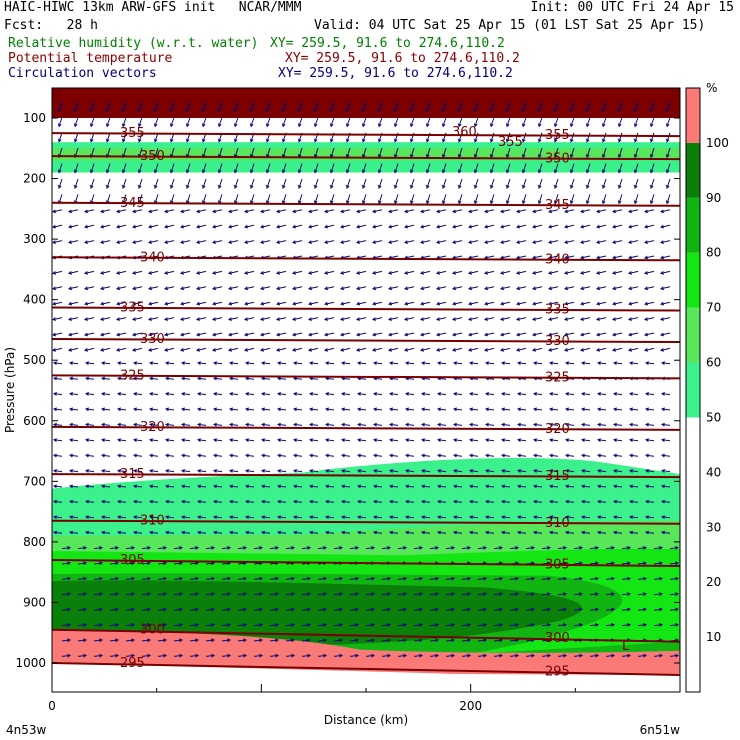  I want to click on header-forecast-hour: Fcst: 28 h, so click(51, 25).